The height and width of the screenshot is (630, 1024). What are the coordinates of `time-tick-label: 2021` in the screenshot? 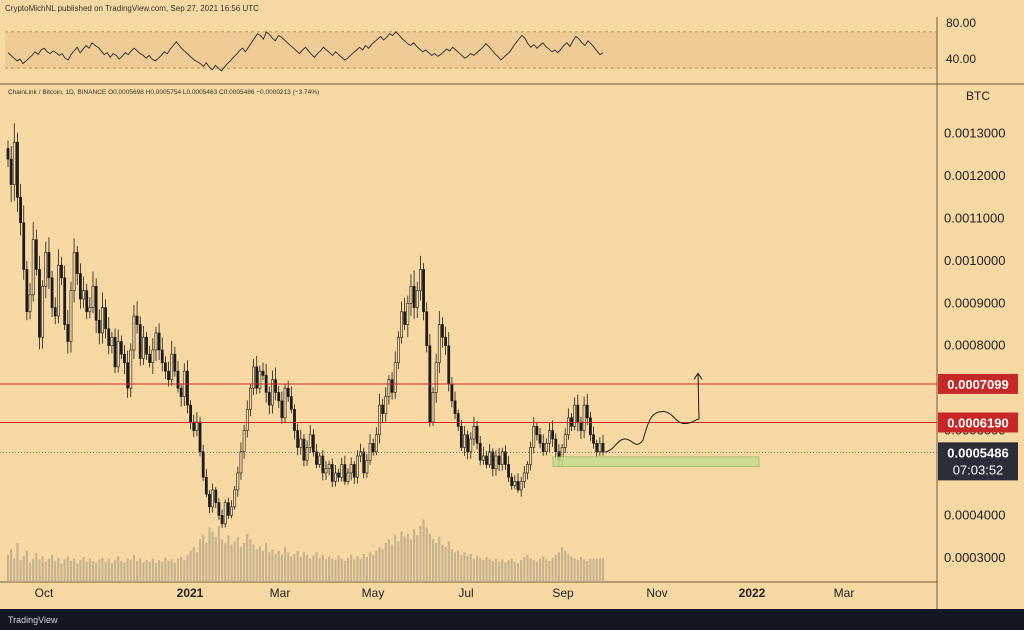 It's located at (190, 593).